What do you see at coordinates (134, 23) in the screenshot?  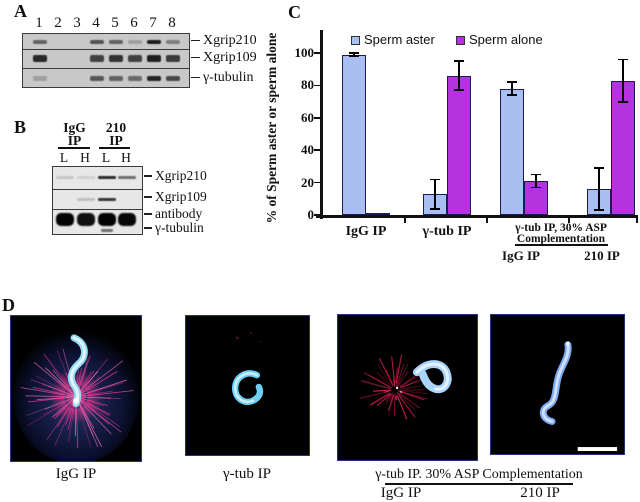 I see `lane-number: 6` at bounding box center [134, 23].